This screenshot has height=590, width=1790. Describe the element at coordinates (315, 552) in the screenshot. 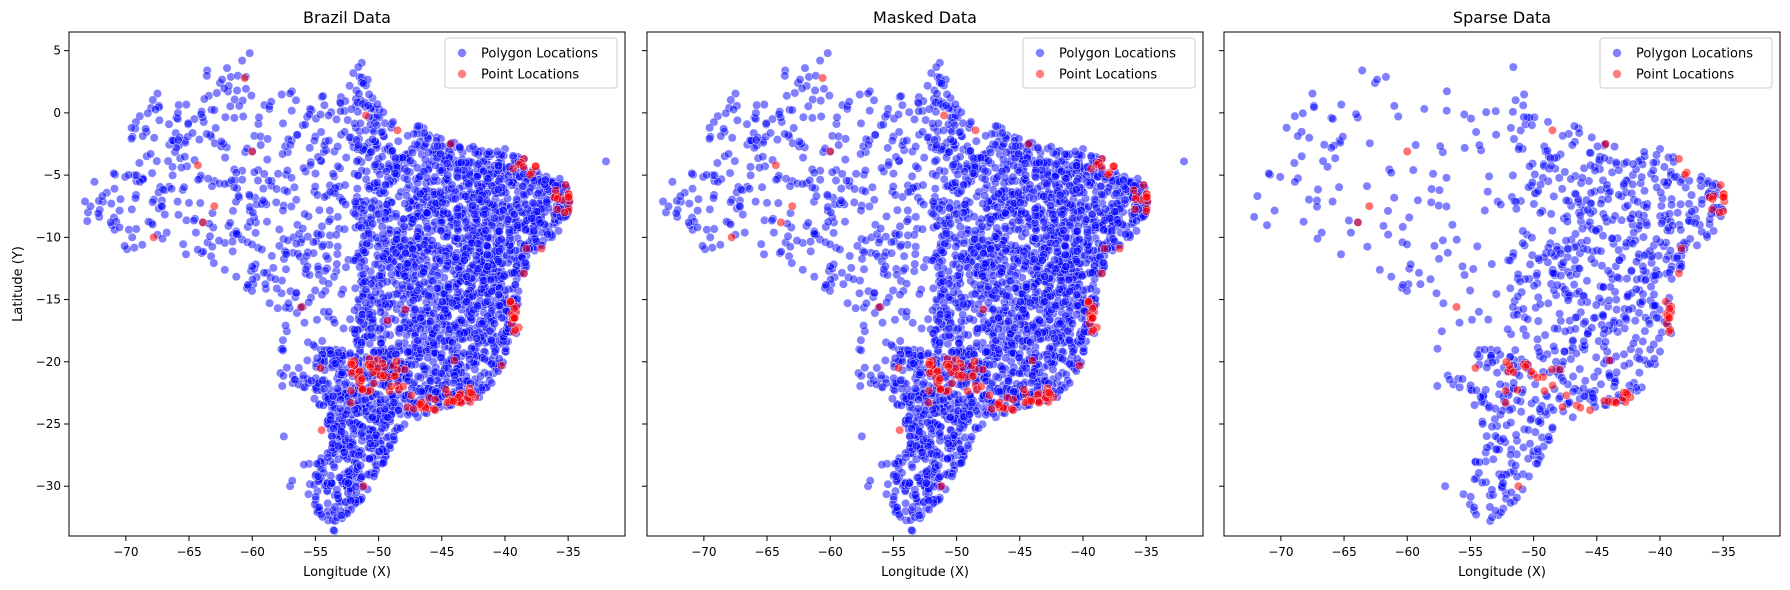

I see `x-tick-label: −55` at that location.